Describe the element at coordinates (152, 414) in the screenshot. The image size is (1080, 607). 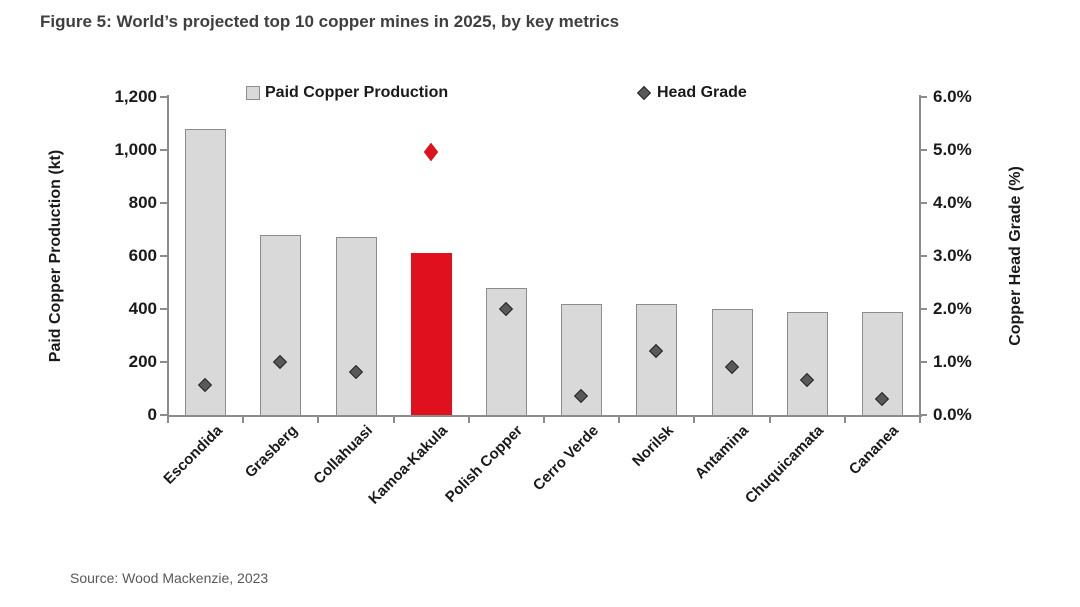
I see `left-axis-tick-label: 0` at that location.